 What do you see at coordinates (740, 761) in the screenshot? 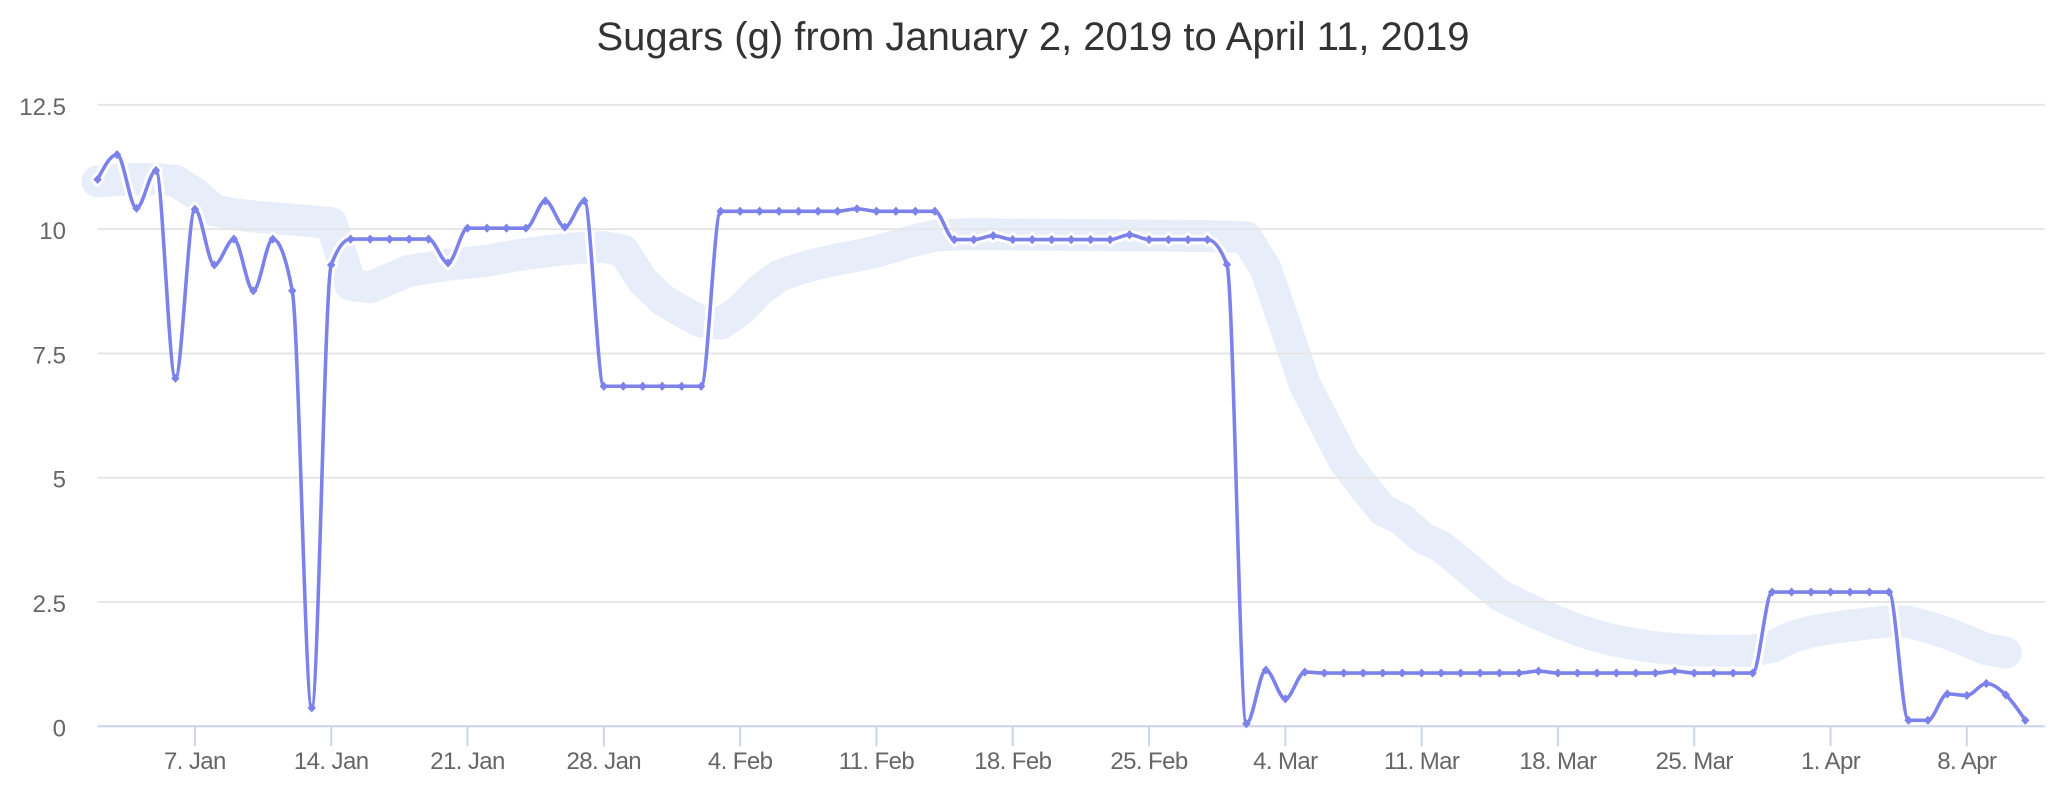
I see `svg-text: 4. Feb` at bounding box center [740, 761].